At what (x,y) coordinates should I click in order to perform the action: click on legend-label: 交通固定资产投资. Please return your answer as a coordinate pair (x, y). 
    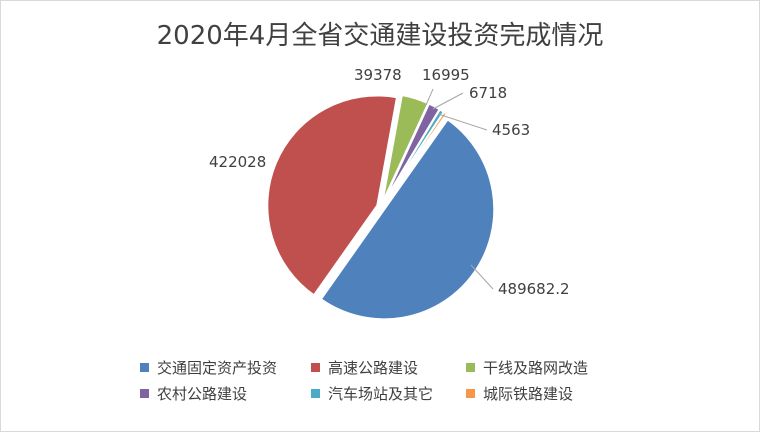
    Looking at the image, I should click on (217, 368).